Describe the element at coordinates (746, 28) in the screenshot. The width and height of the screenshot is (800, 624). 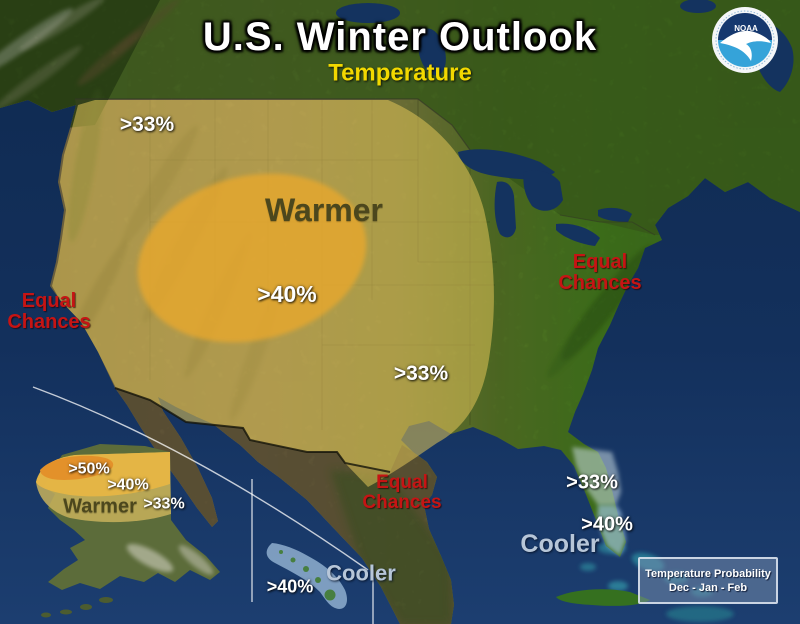
I see `noaa-logo-text: NOAA` at that location.